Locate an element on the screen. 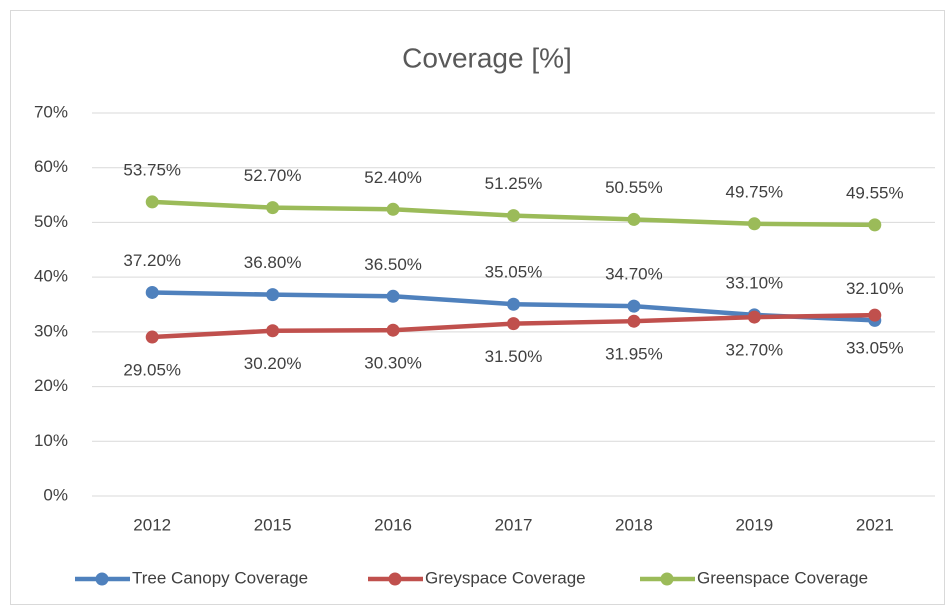 The width and height of the screenshot is (951, 611). data-label: 33.05% is located at coordinates (875, 348).